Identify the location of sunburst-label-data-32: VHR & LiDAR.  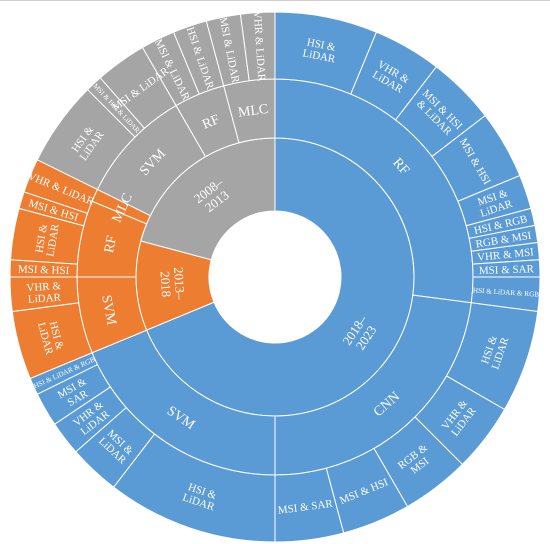
(259, 47).